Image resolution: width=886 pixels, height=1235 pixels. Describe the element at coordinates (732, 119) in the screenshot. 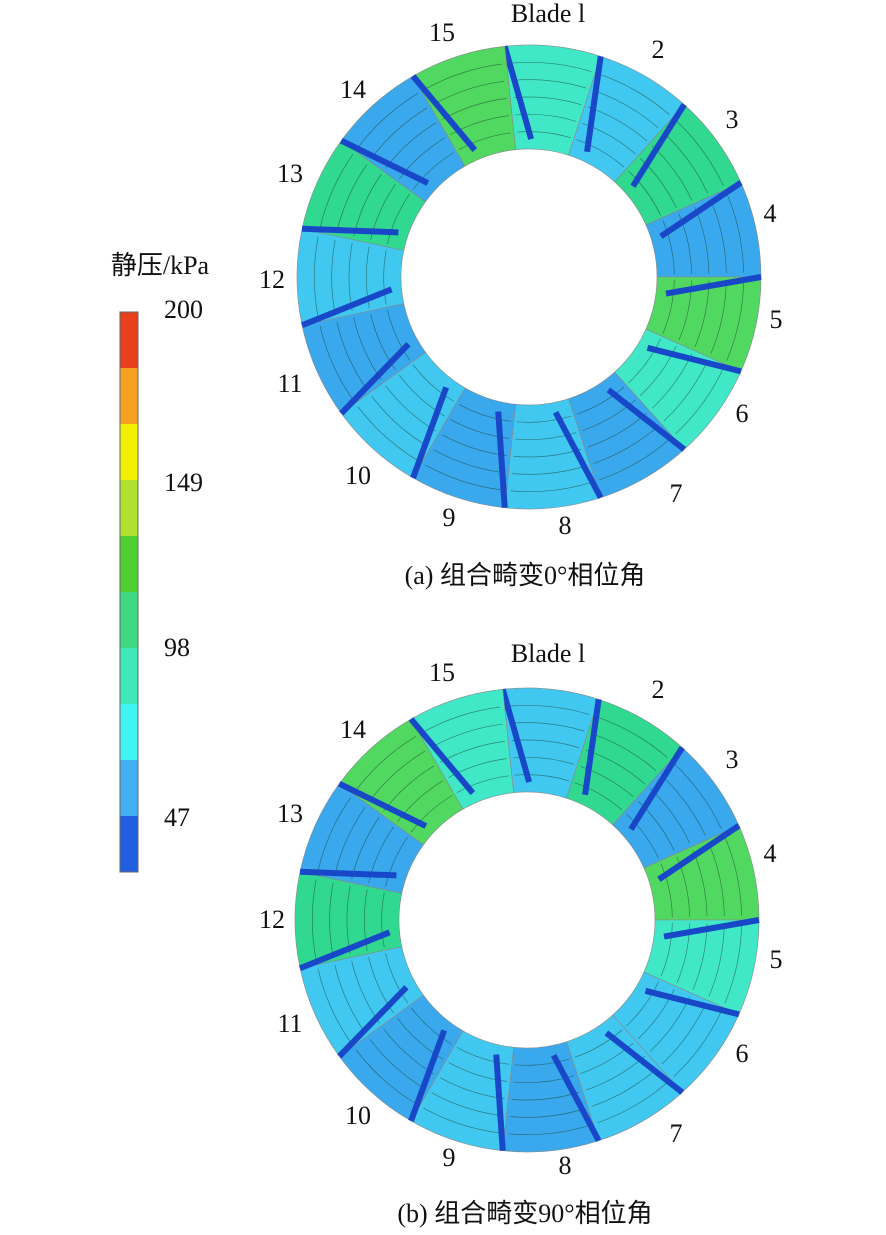

I see `blade-label: 3` at that location.